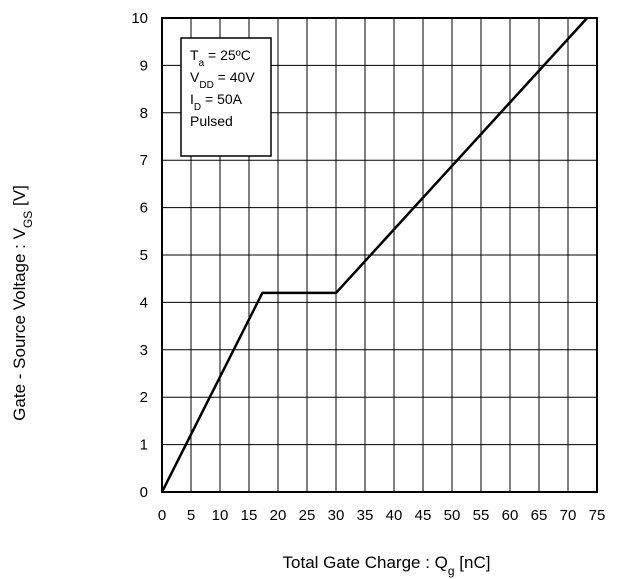 This screenshot has height=579, width=618. Describe the element at coordinates (144, 160) in the screenshot. I see `y-tick-label: 7` at that location.